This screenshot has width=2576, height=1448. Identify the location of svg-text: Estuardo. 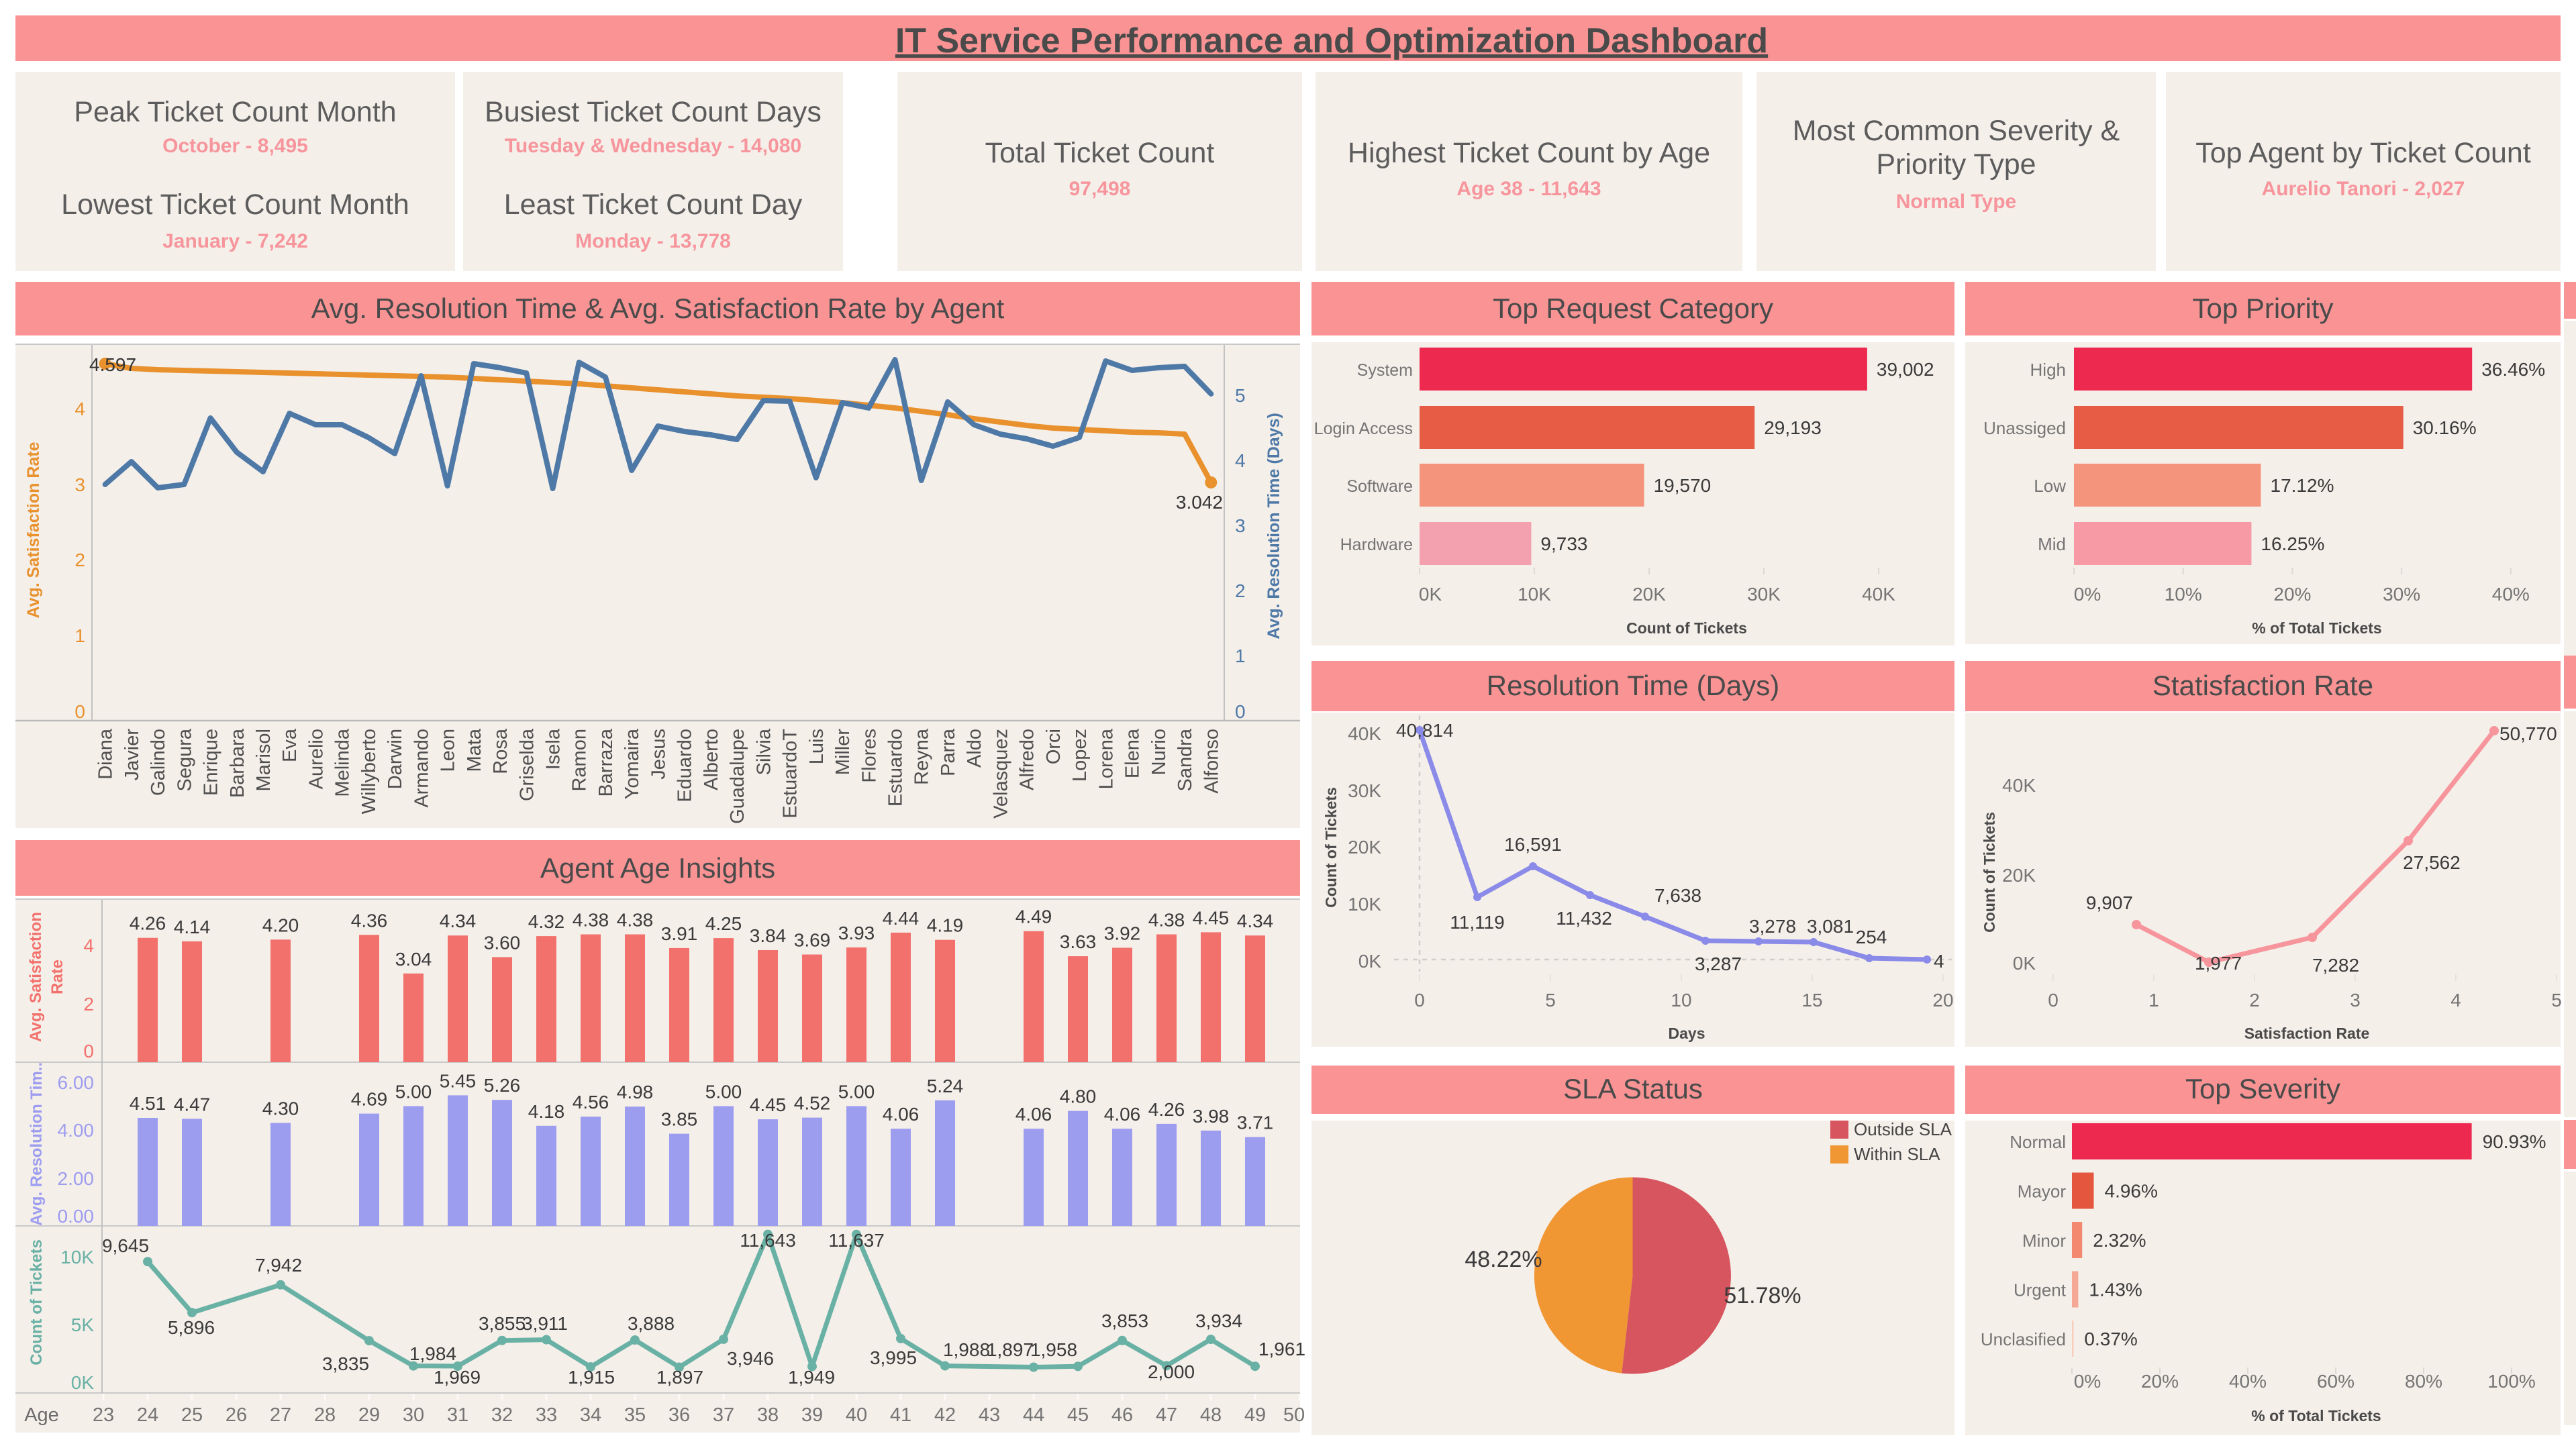
(896, 768).